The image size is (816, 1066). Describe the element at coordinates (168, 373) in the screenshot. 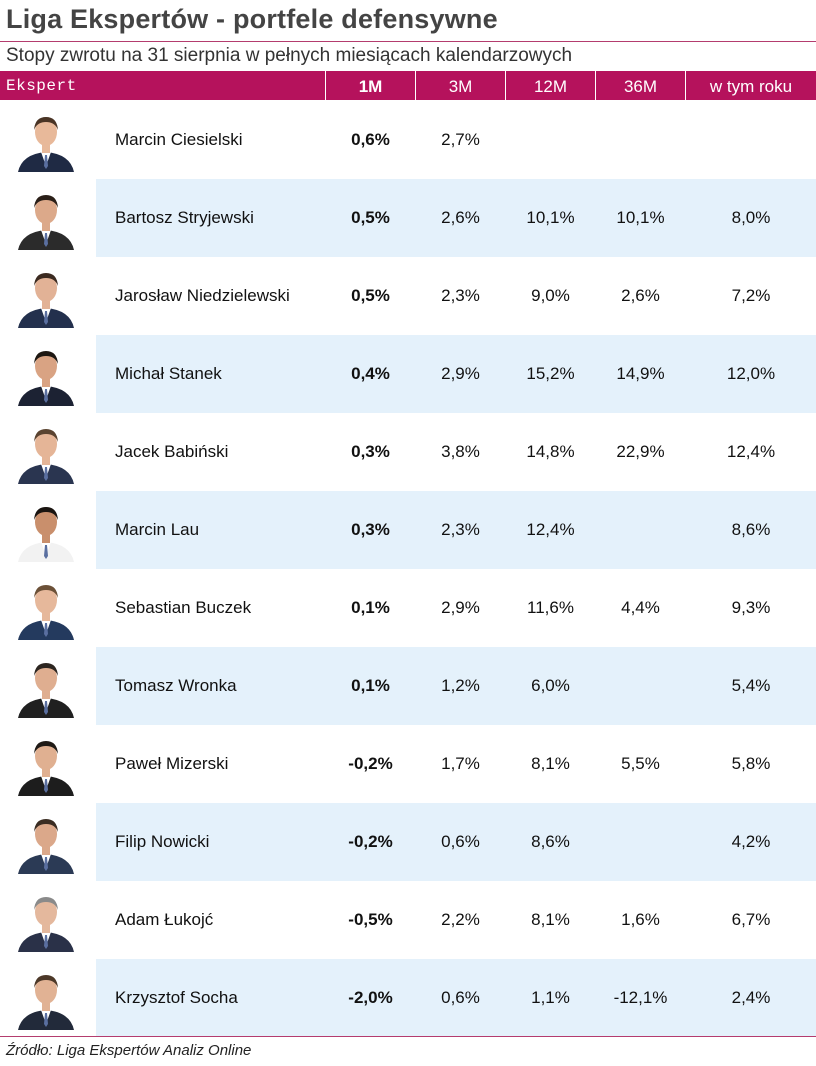

I see `expert-name: Michał Stanek` at that location.